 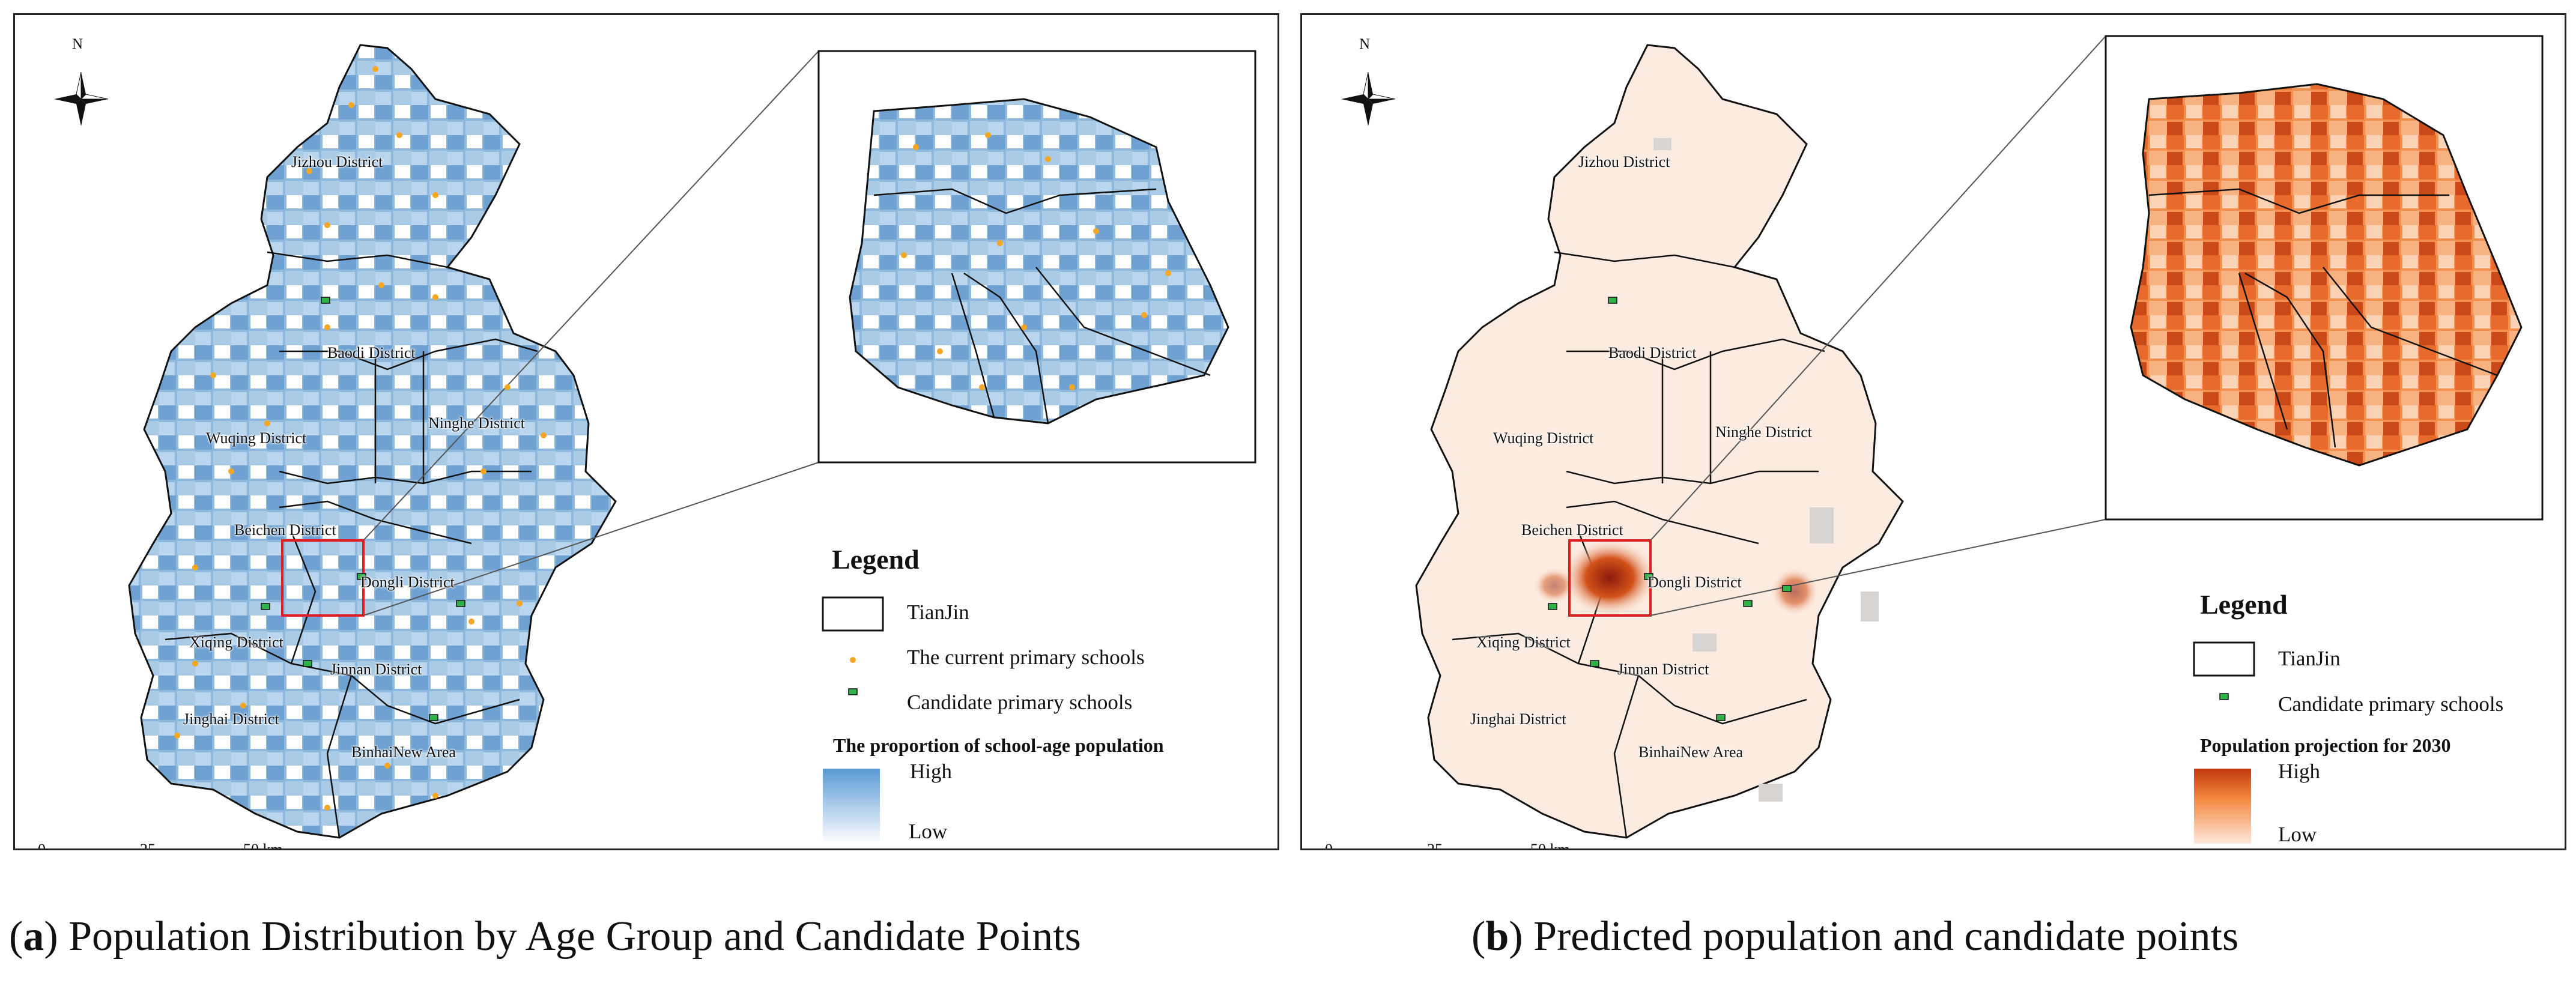 I want to click on legend-flag-b, so click(x=2224, y=696).